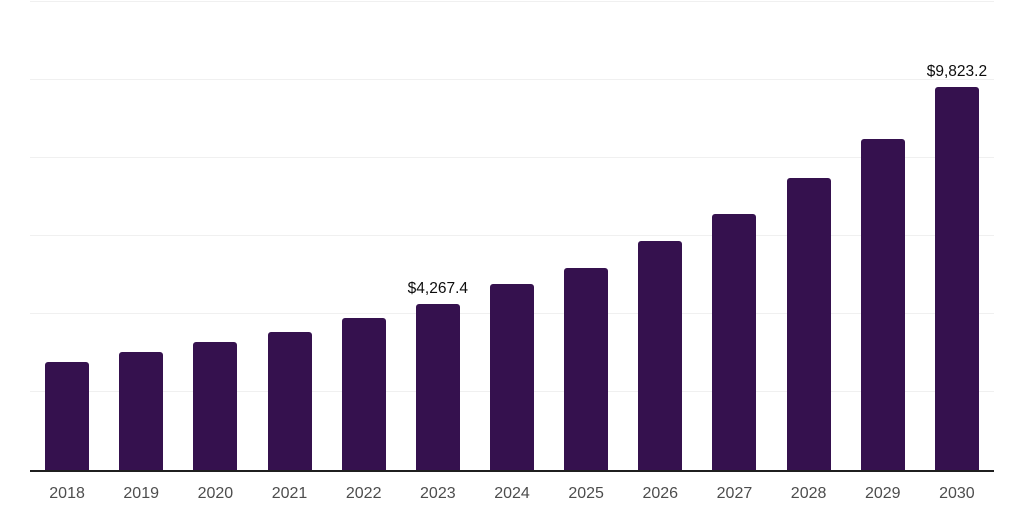  What do you see at coordinates (289, 400) in the screenshot?
I see `bar-2021` at bounding box center [289, 400].